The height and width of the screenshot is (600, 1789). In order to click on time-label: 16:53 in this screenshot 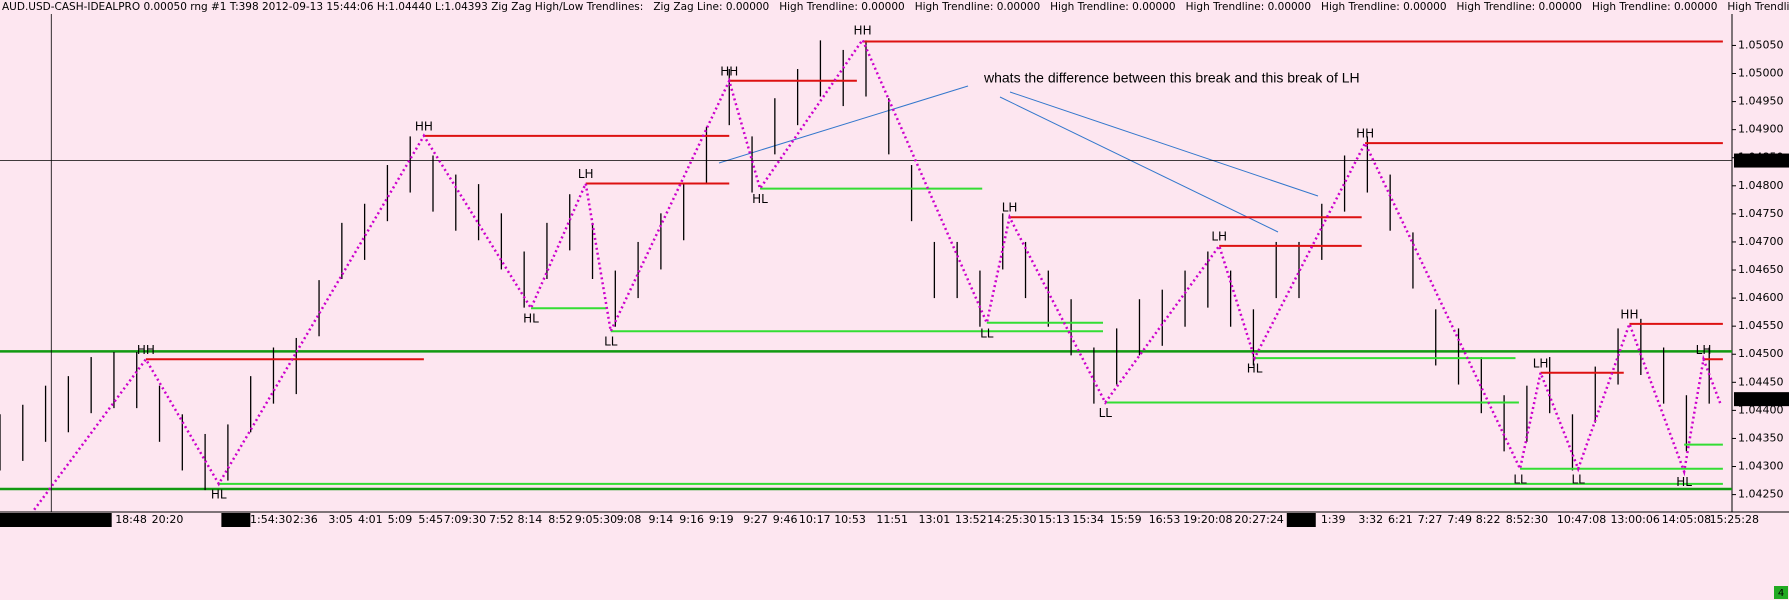, I will do `click(1165, 519)`.